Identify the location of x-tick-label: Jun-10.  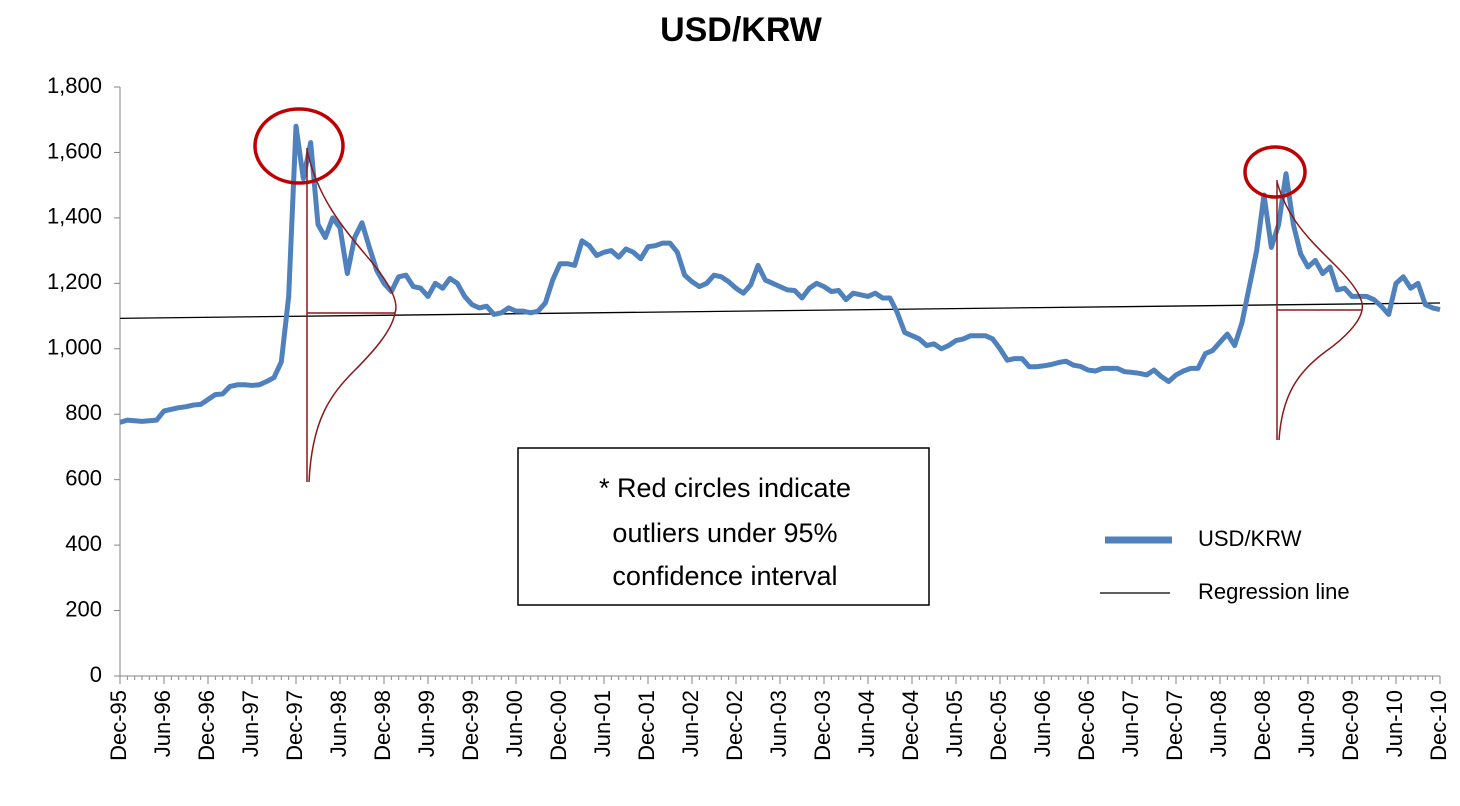
(1394, 723).